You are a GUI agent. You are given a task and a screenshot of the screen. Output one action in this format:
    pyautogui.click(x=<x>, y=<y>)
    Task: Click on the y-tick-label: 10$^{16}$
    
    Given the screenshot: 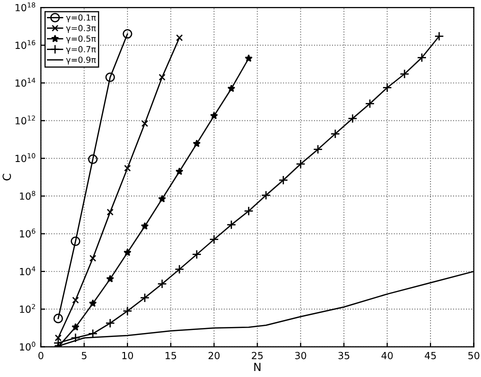 What is the action you would take?
    pyautogui.click(x=26, y=44)
    